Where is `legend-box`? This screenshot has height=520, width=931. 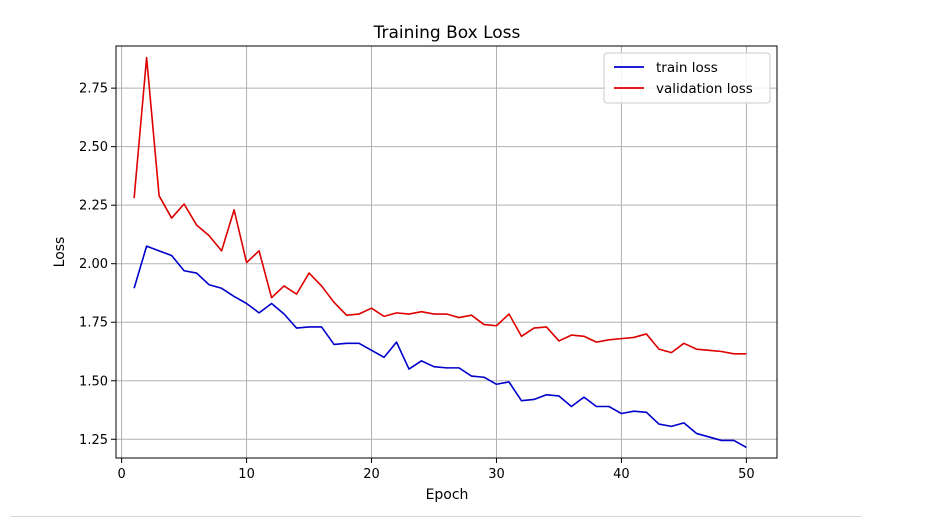
legend-box is located at coordinates (687, 78).